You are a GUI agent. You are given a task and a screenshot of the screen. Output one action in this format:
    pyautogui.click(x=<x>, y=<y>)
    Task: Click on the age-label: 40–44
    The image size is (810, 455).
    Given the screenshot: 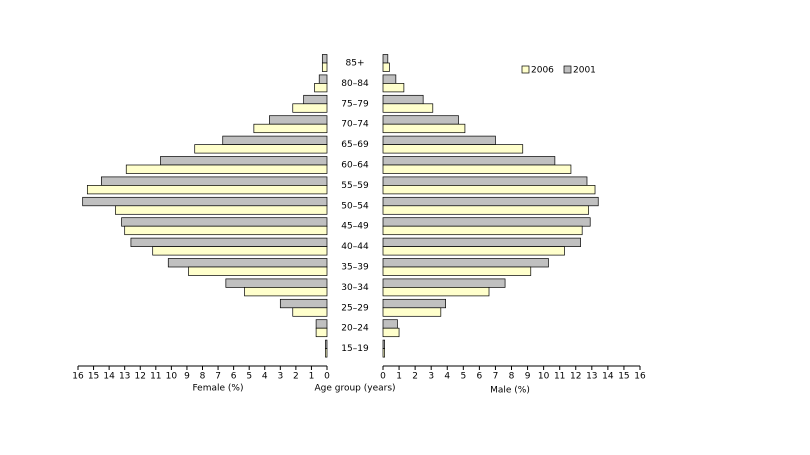 What is the action you would take?
    pyautogui.click(x=355, y=247)
    